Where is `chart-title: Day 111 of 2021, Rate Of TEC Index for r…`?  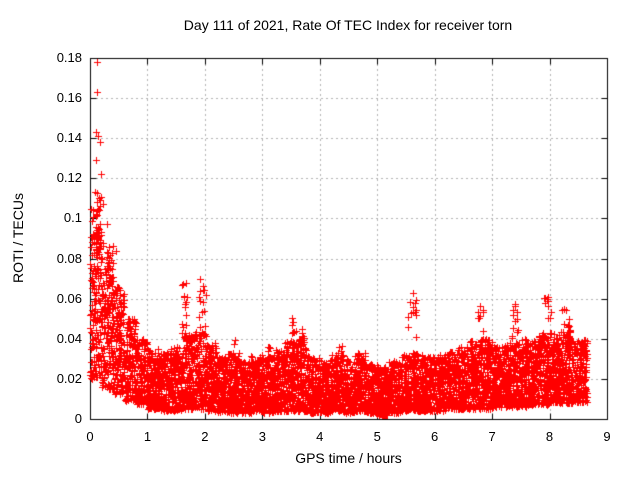
chart-title: Day 111 of 2021, Rate Of TEC Index for r… is located at coordinates (348, 25).